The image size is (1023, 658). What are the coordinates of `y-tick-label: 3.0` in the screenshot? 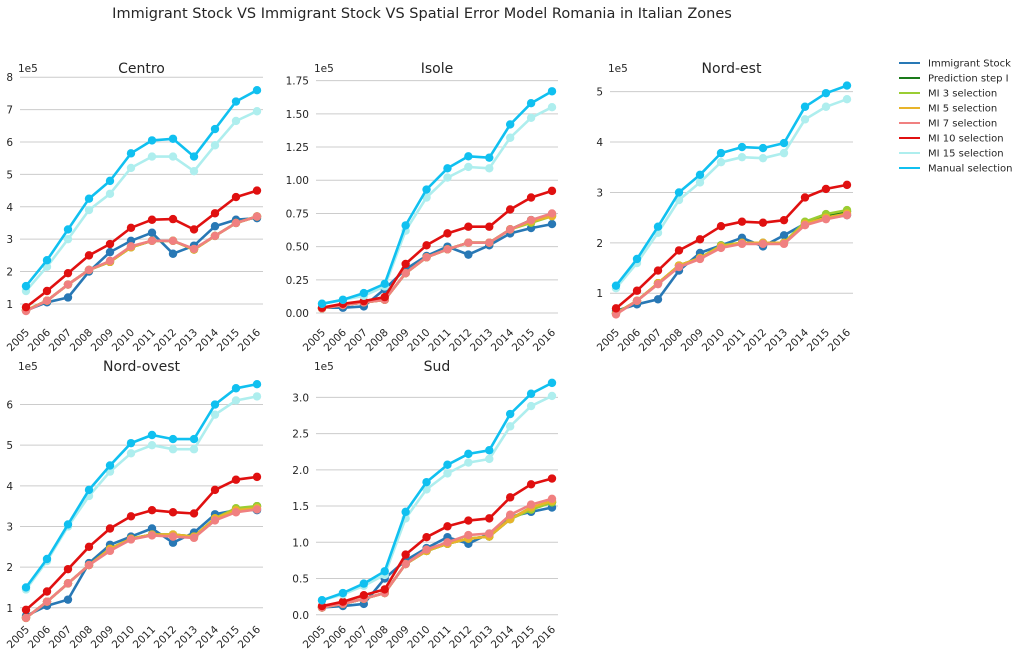 It's located at (300, 398).